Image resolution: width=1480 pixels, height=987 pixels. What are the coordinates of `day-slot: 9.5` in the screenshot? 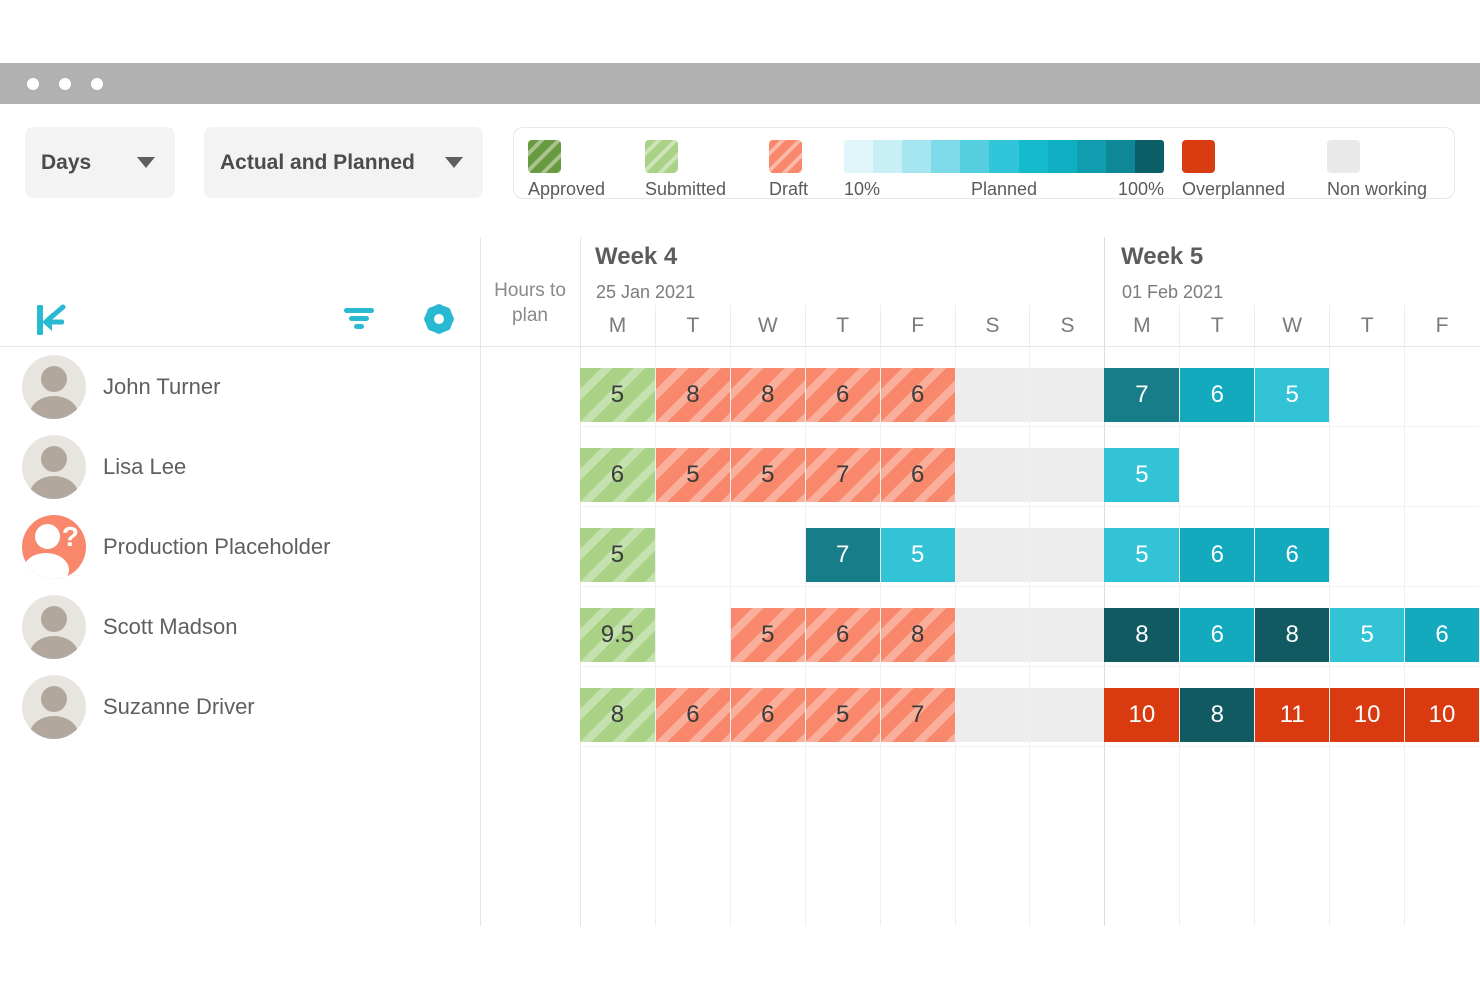 It's located at (617, 626).